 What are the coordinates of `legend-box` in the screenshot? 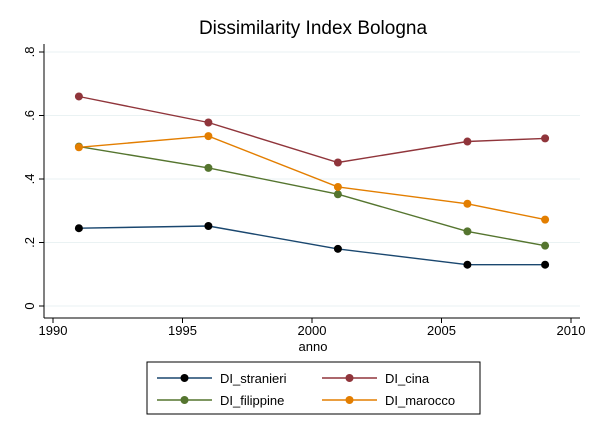 It's located at (313, 388).